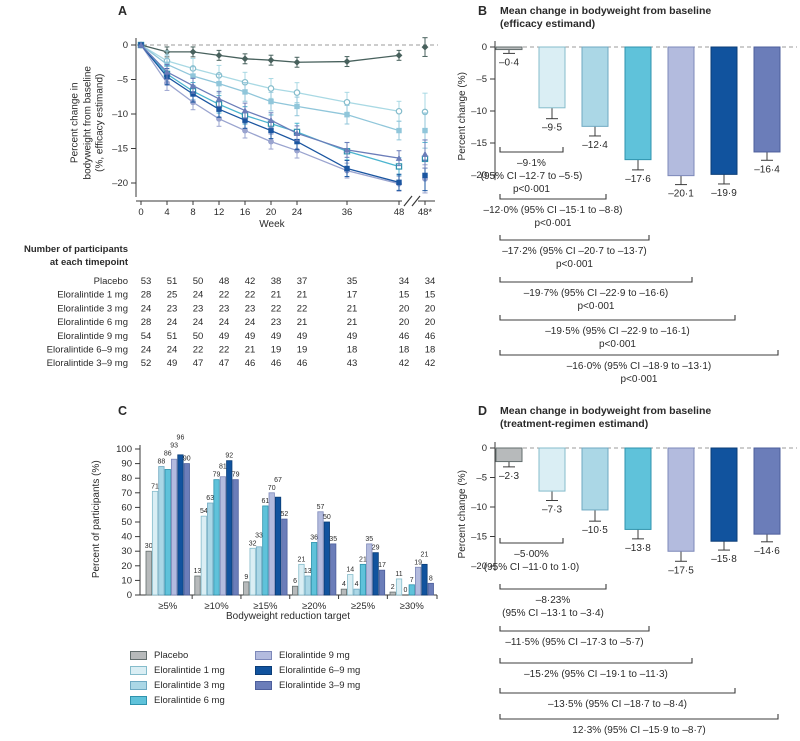 The image size is (800, 741). I want to click on legend-swatch, so click(263, 685).